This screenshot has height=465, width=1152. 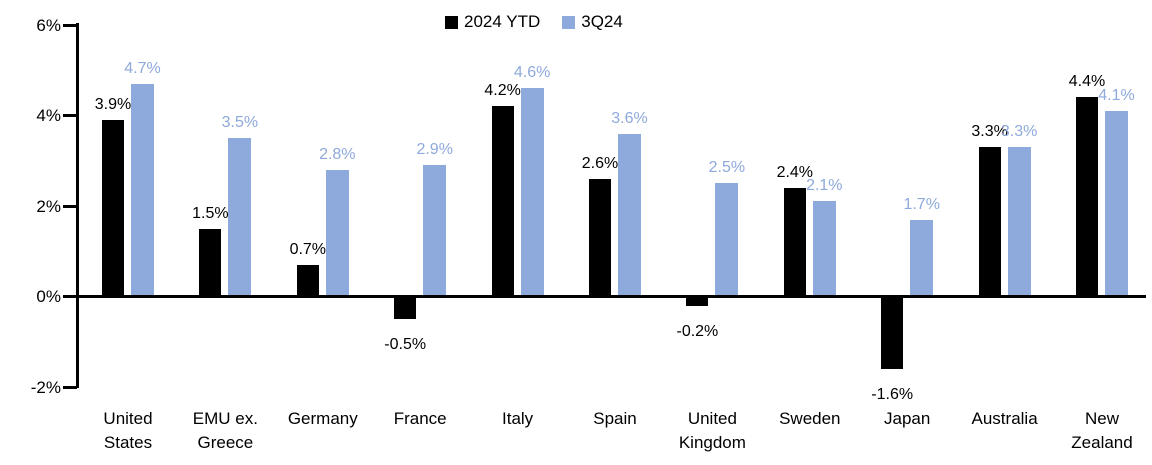 What do you see at coordinates (210, 213) in the screenshot?
I see `value-label: 1.5%` at bounding box center [210, 213].